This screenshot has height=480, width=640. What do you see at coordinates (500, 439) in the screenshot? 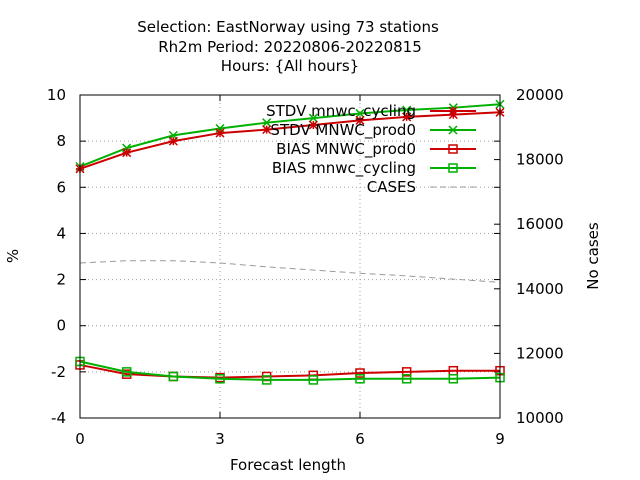
I see `x-tick-label: 9` at bounding box center [500, 439].